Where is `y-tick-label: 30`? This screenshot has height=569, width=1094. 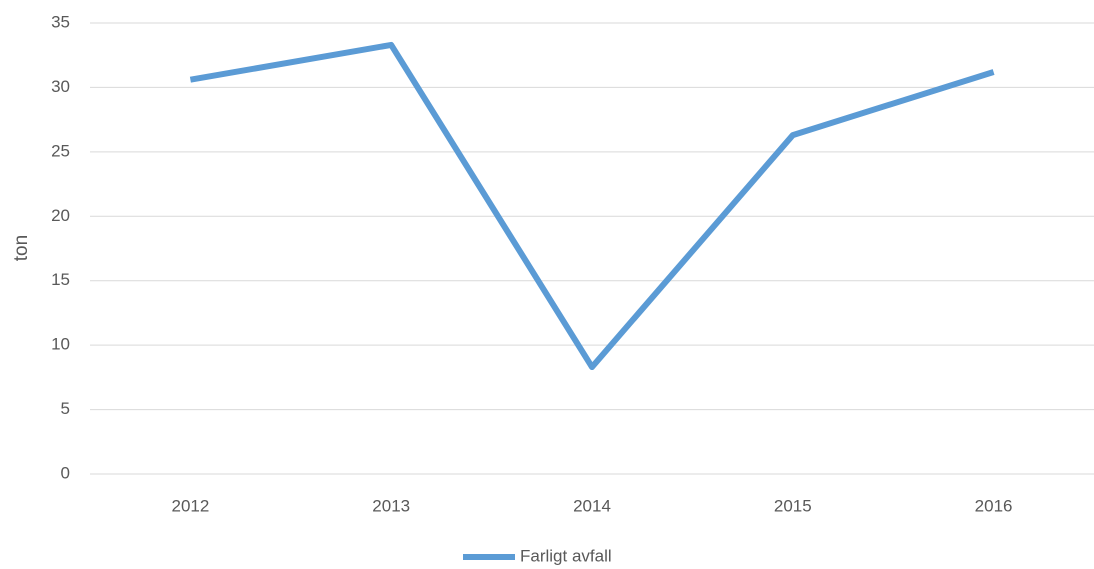 y-tick-label: 30 is located at coordinates (60, 86).